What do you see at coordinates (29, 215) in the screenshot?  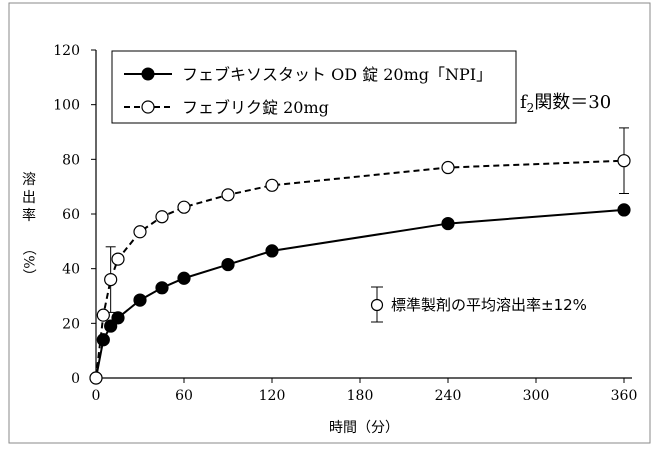 I see `y-axis-title-char-3: 率` at bounding box center [29, 215].